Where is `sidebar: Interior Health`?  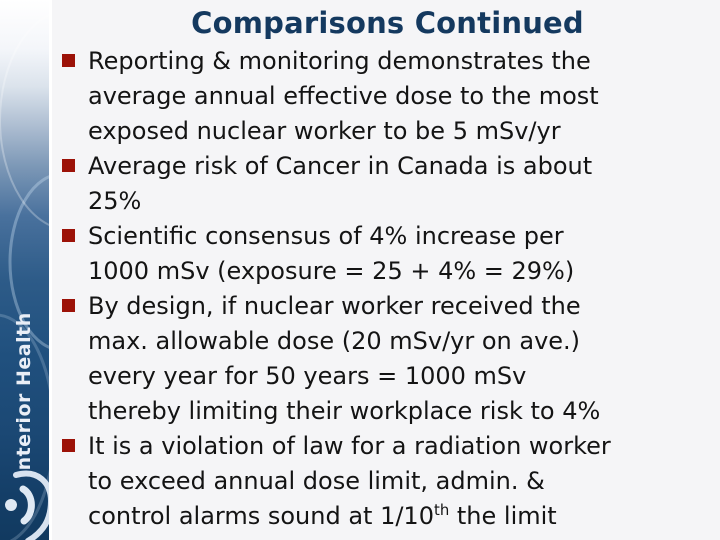 sidebar: Interior Health is located at coordinates (26, 270).